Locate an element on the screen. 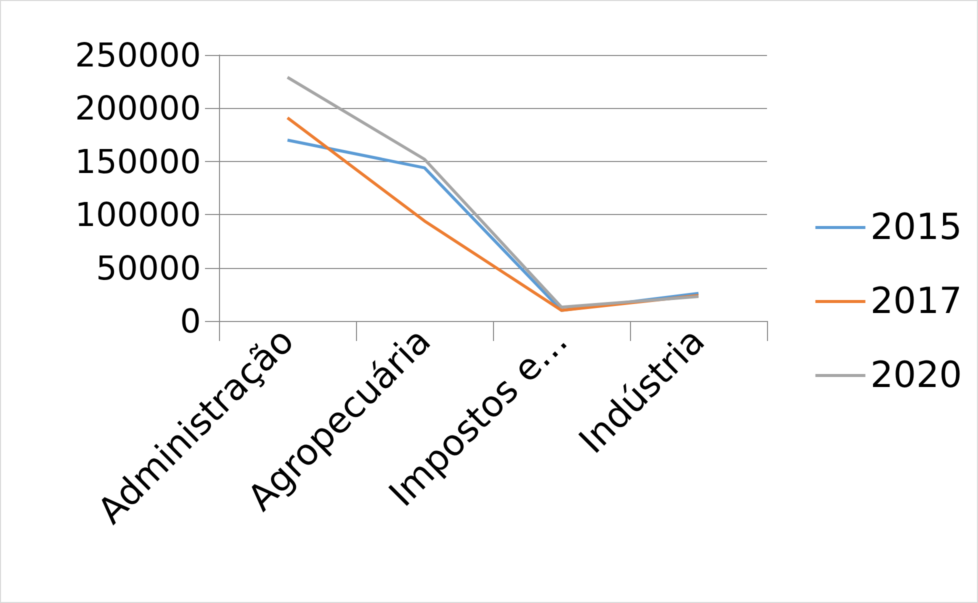 The height and width of the screenshot is (603, 978). y-tick-label: 200000 is located at coordinates (138, 108).